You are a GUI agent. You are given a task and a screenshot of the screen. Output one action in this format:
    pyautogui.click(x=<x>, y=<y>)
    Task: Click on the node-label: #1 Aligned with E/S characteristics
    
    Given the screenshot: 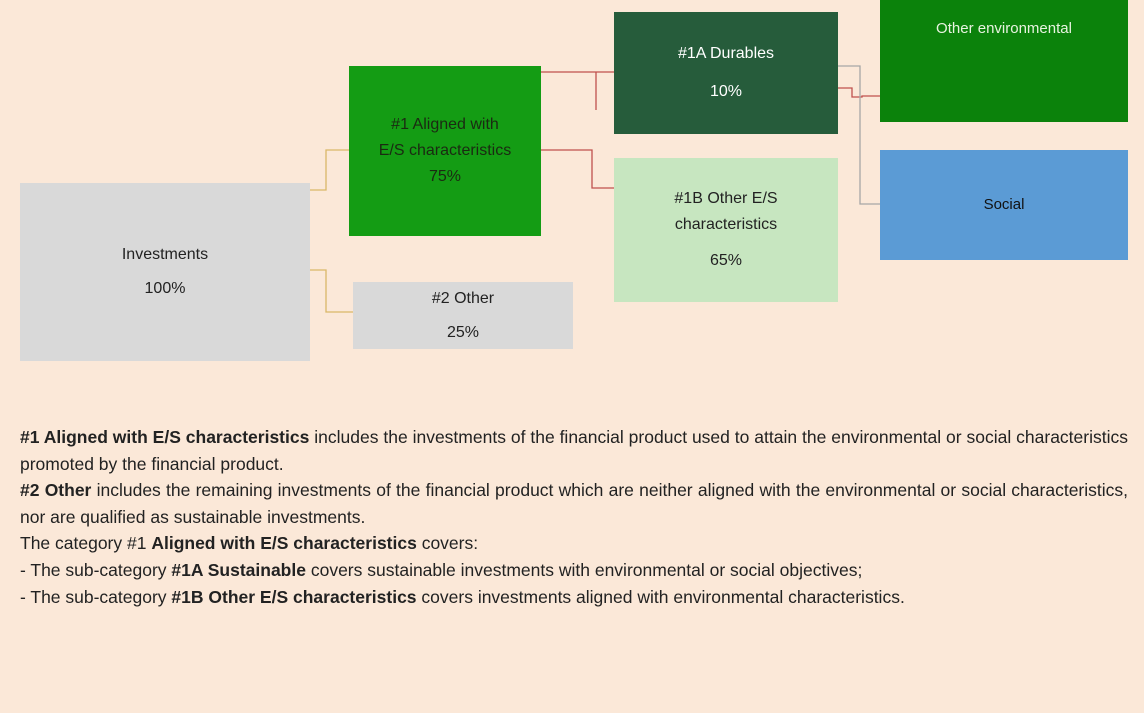 What is the action you would take?
    pyautogui.click(x=445, y=137)
    